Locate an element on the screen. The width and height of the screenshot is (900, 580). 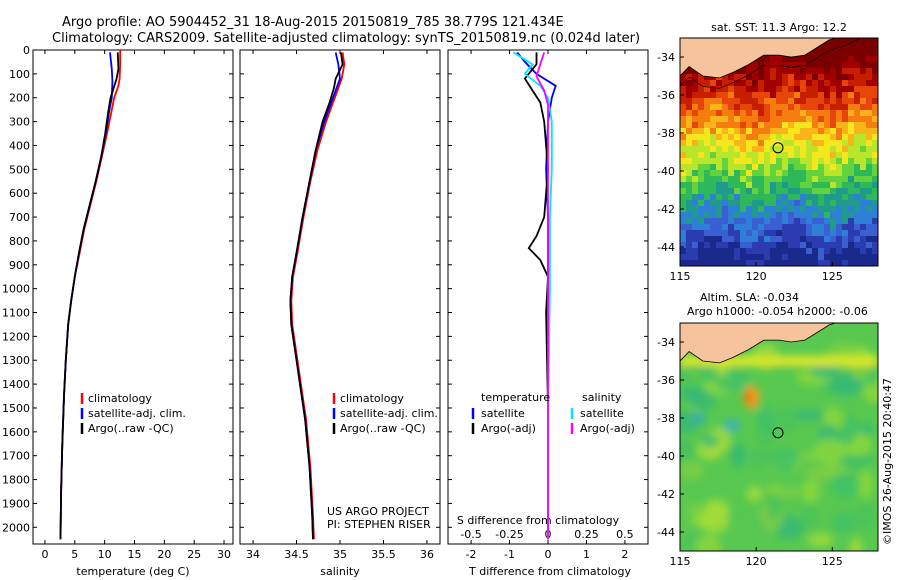
legend-group-title: temperature is located at coordinates (515, 397).